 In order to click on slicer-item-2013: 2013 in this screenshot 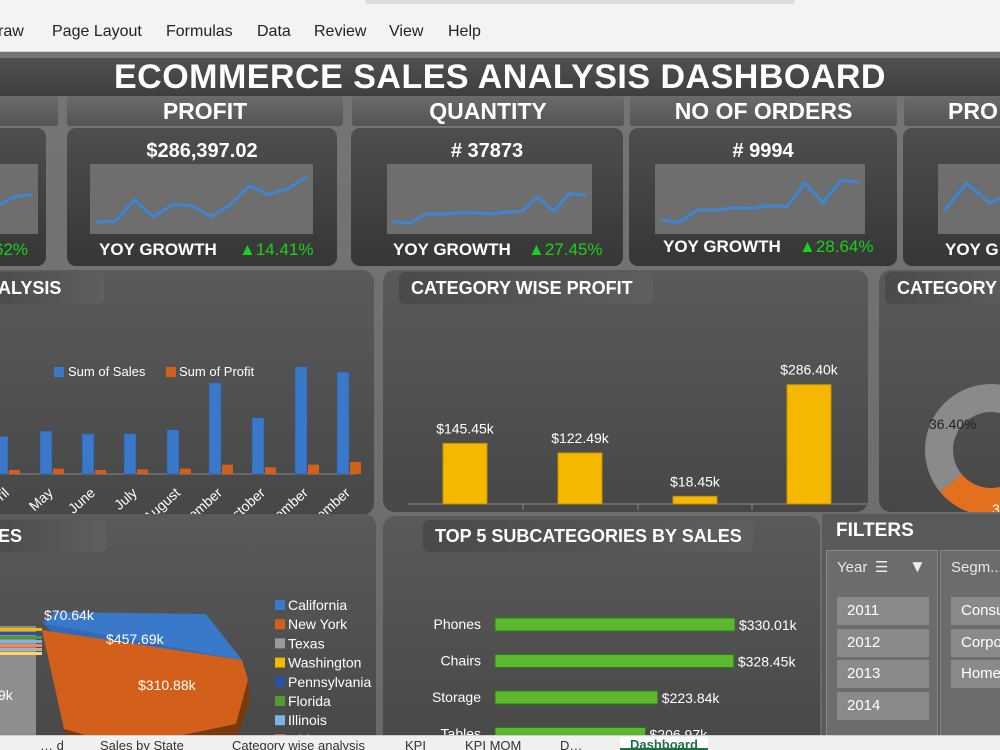, I will do `click(883, 674)`.